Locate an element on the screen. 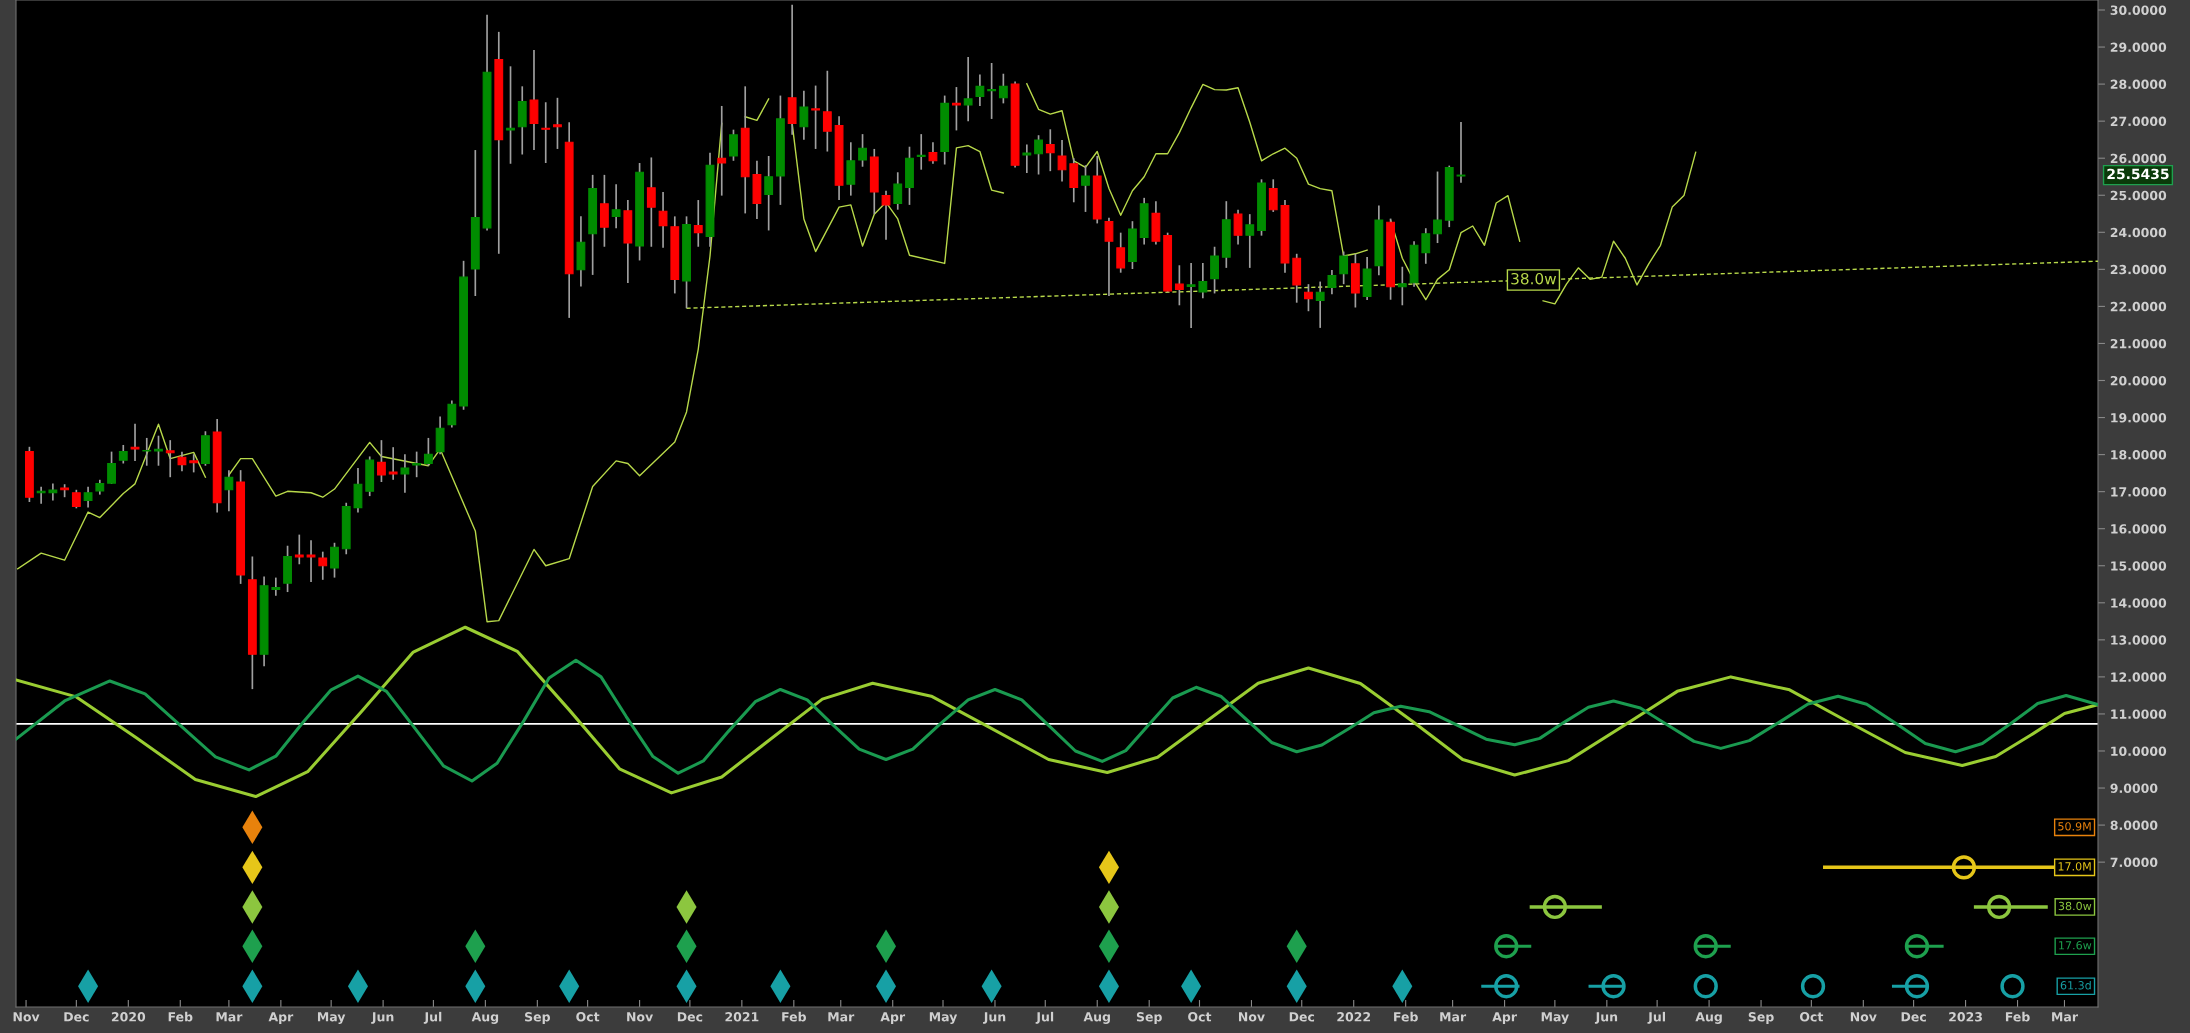  y-tick-label: 21.0000 is located at coordinates (2138, 343).